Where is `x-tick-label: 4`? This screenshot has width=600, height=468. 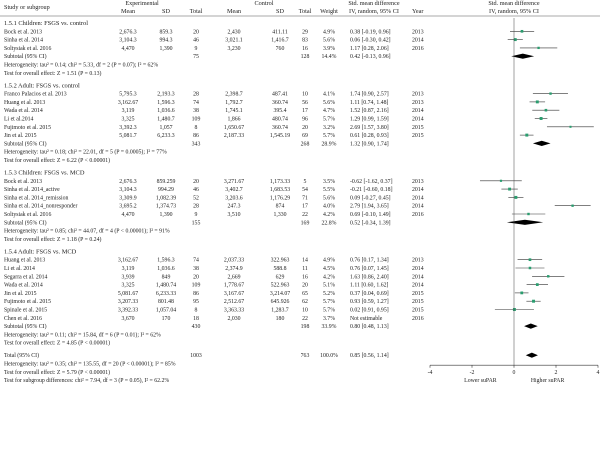 x-tick-label: 4 is located at coordinates (598, 373).